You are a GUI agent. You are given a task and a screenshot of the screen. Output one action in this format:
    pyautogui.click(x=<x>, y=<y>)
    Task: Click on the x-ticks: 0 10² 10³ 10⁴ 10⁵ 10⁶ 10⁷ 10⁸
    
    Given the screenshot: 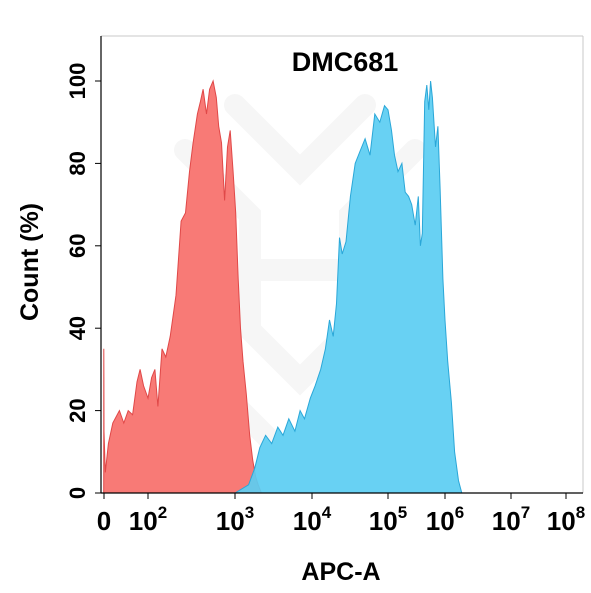 What is the action you would take?
    pyautogui.click(x=341, y=514)
    